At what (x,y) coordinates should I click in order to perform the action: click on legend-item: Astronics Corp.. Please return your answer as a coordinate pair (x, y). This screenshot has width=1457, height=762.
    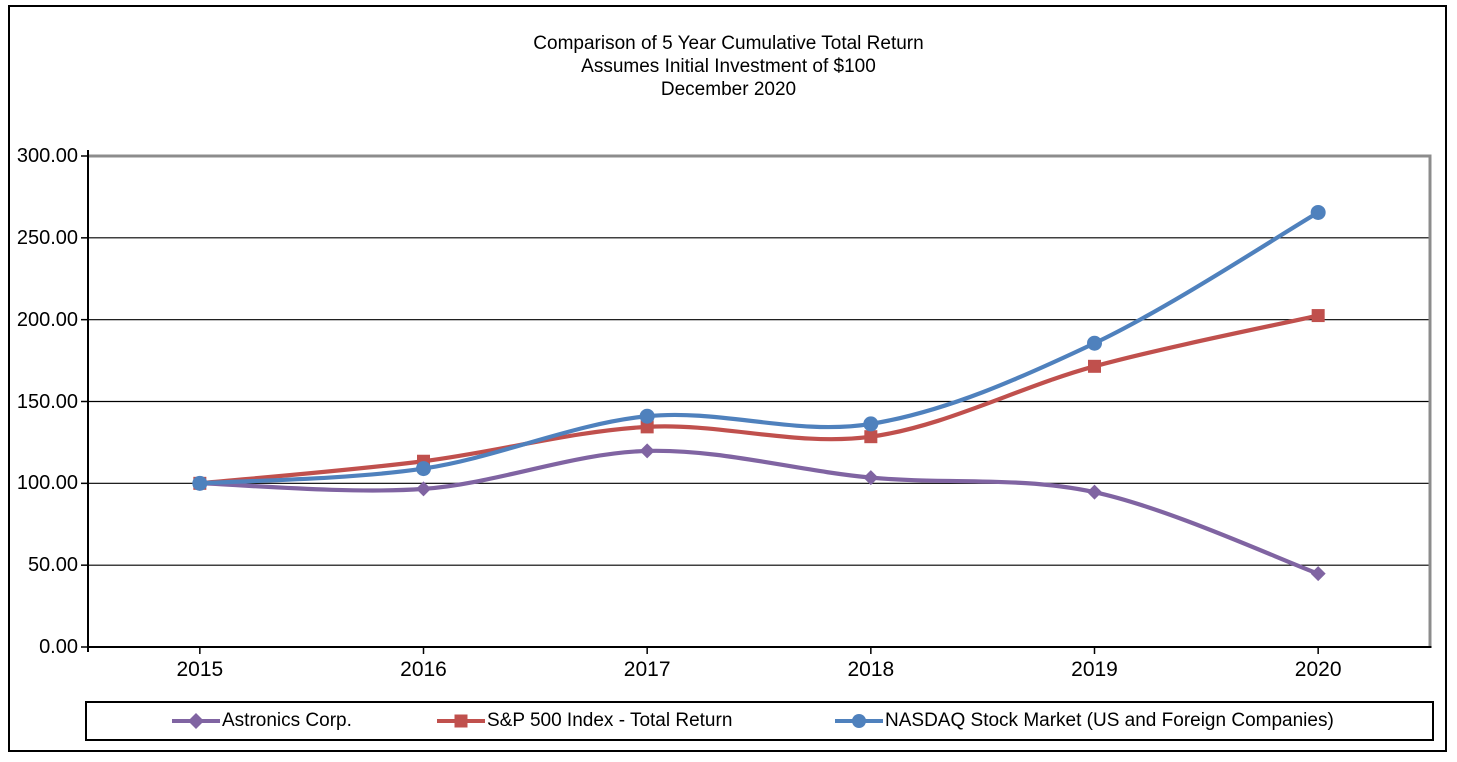
    Looking at the image, I should click on (262, 721).